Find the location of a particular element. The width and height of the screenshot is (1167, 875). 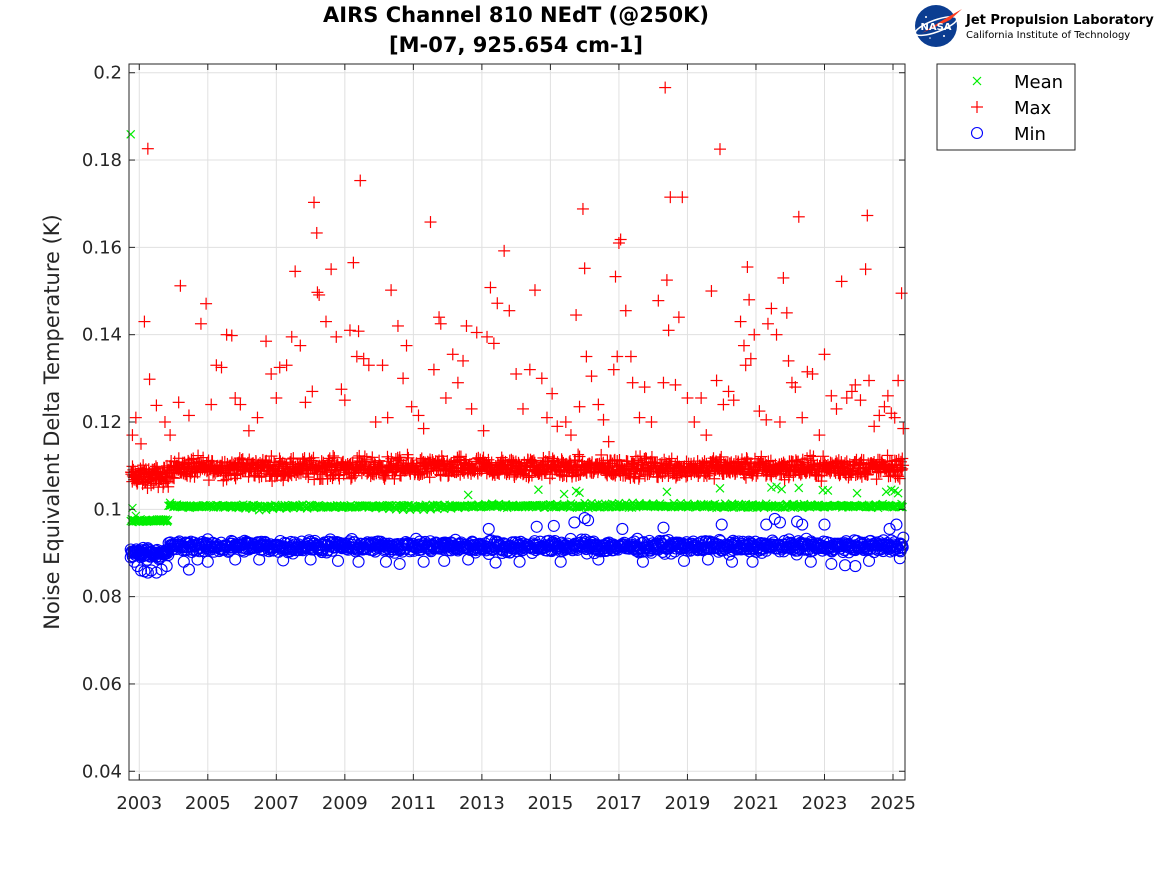

y-axis-label: Noise Equivalent Delta Temperature (K) is located at coordinates (52, 422).